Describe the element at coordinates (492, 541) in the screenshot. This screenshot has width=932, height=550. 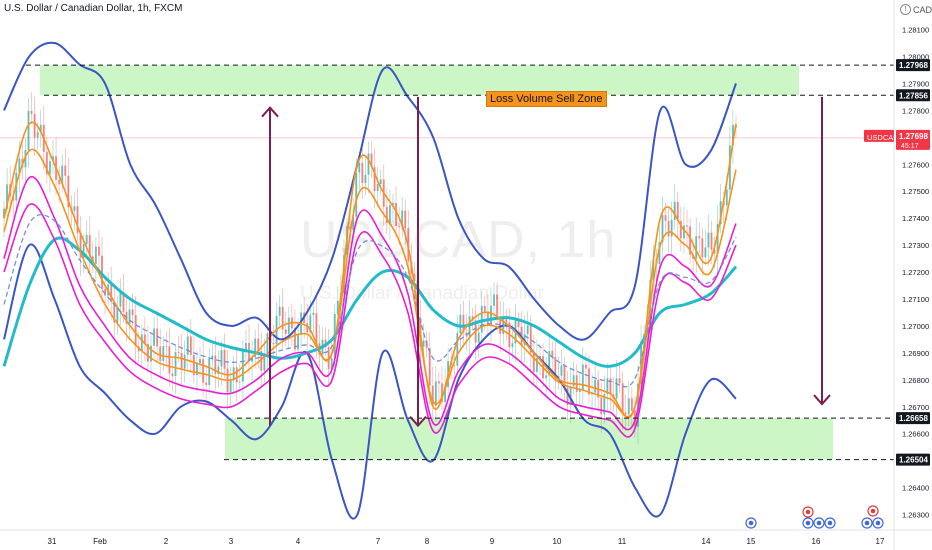
I see `time-tick-label: 9` at that location.